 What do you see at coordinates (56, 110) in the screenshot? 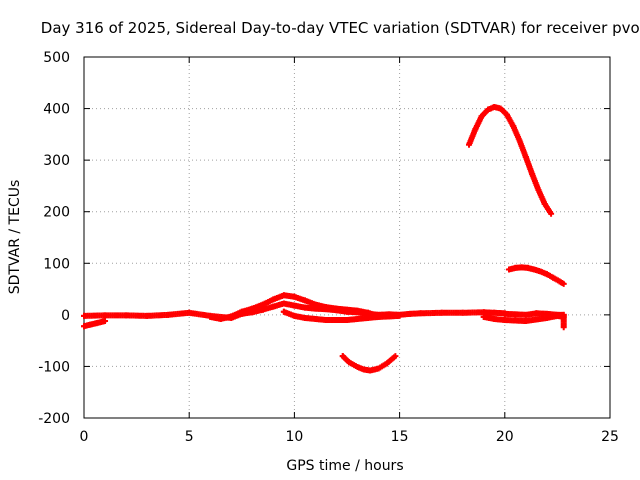
I see `y-tick-label: 400` at bounding box center [56, 110].